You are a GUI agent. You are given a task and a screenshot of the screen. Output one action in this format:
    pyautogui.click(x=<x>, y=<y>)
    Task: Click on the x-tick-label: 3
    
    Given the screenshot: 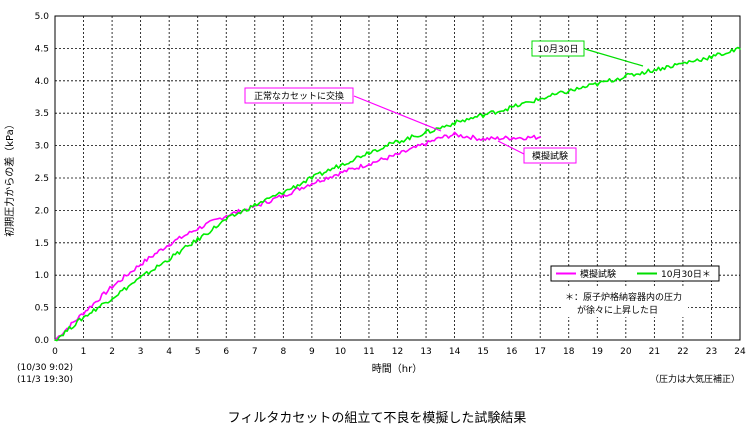 What is the action you would take?
    pyautogui.click(x=141, y=352)
    